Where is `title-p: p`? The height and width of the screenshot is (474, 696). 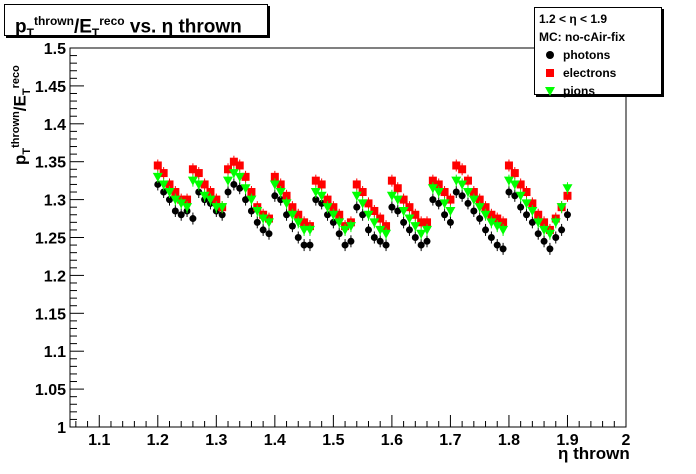 title-p: p is located at coordinates (21, 27).